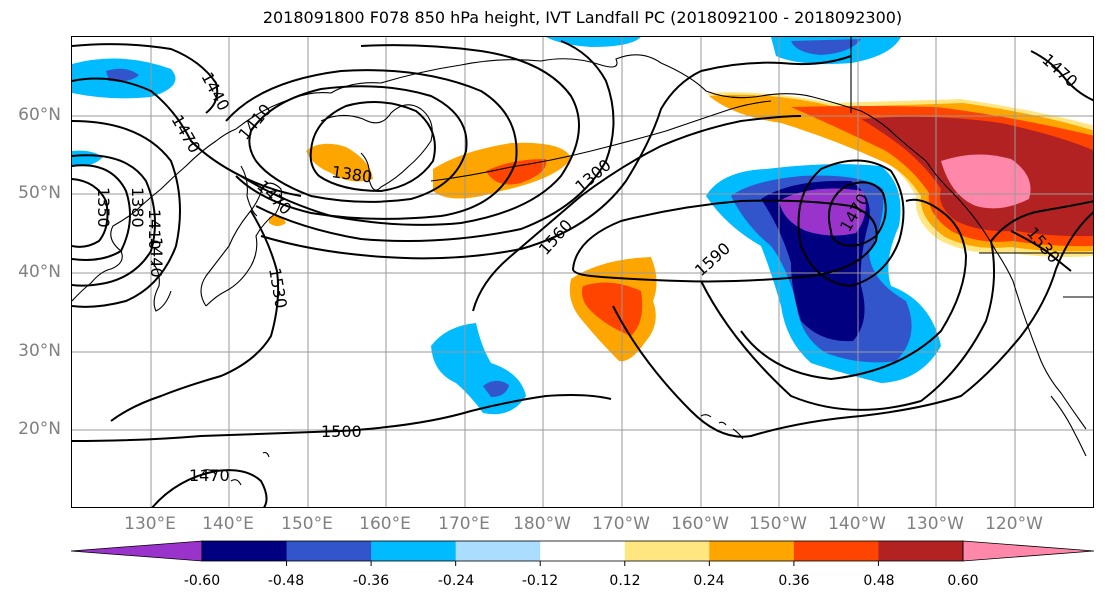 The width and height of the screenshot is (1105, 601). What do you see at coordinates (39, 115) in the screenshot?
I see `lat-label-60n: 60°N` at bounding box center [39, 115].